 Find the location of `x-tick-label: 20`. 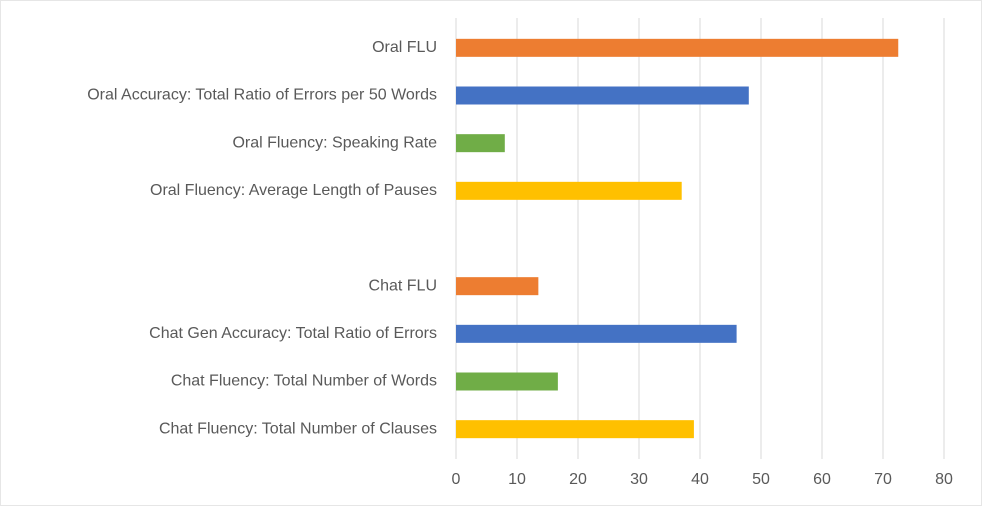

x-tick-label: 20 is located at coordinates (578, 479).